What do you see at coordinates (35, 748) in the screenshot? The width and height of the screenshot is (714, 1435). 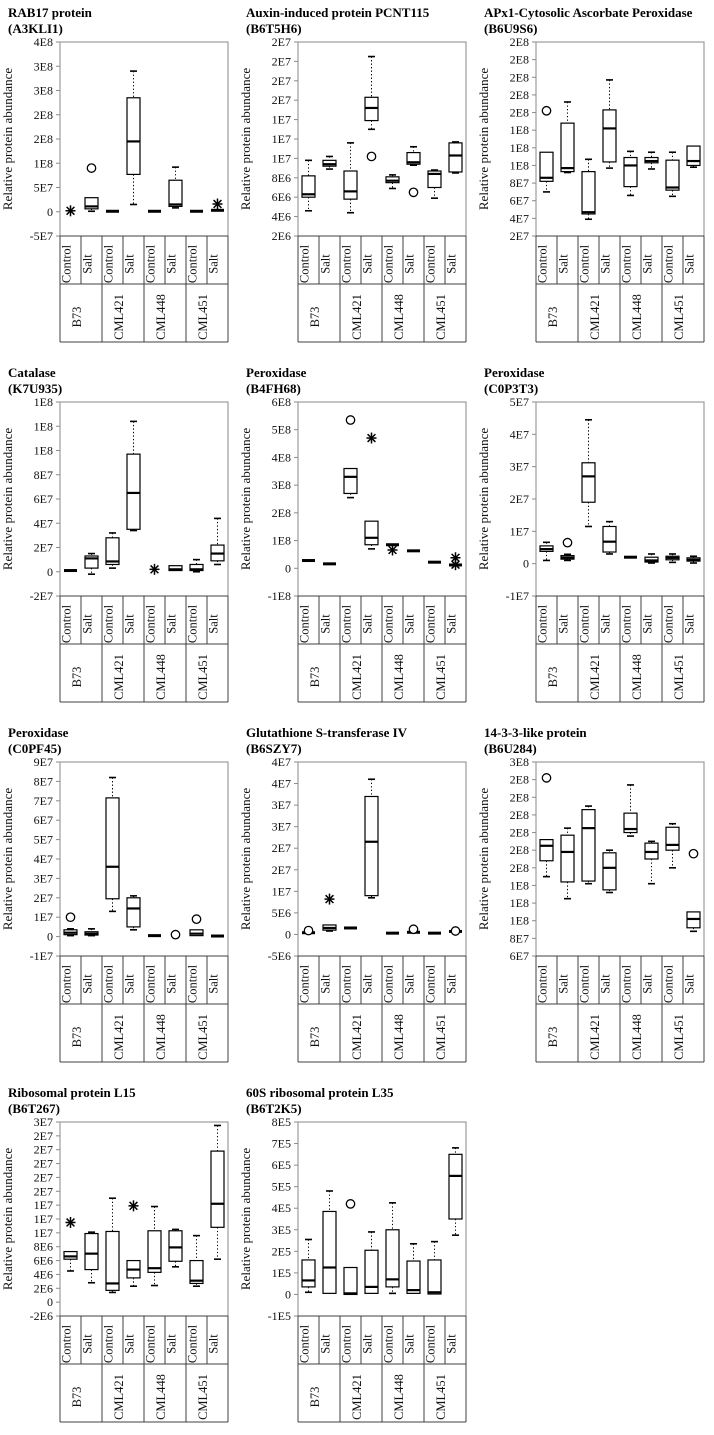 I see `plot-accession: (C0PF45)` at bounding box center [35, 748].